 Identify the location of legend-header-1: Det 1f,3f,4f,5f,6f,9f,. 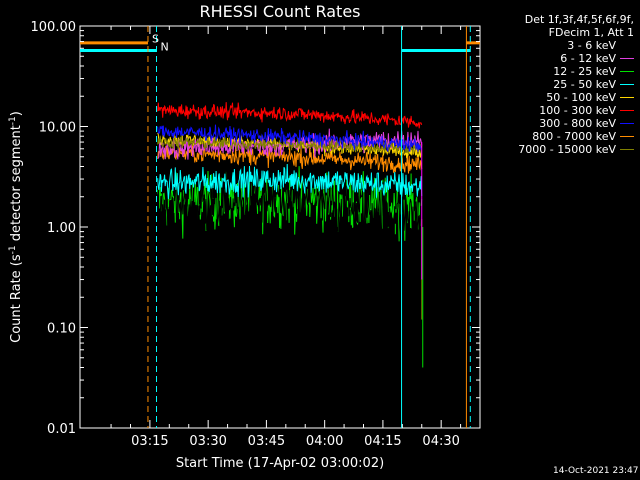
(579, 19).